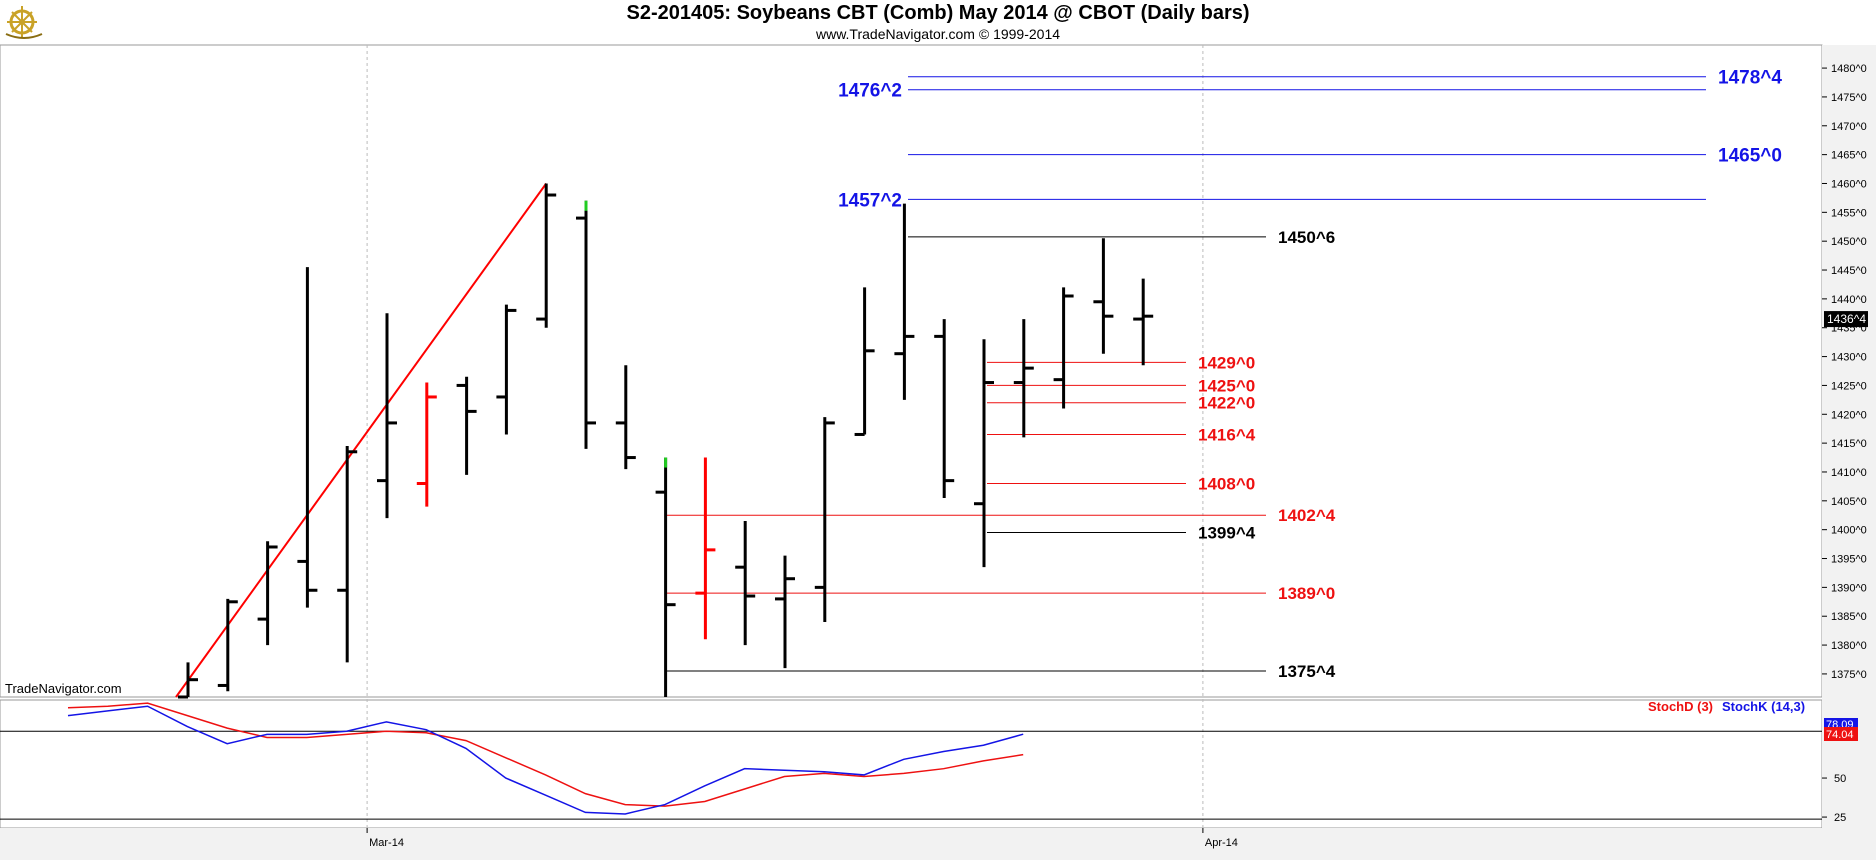 This screenshot has height=860, width=1876. I want to click on watermark: TradeNavigator.com, so click(63, 688).